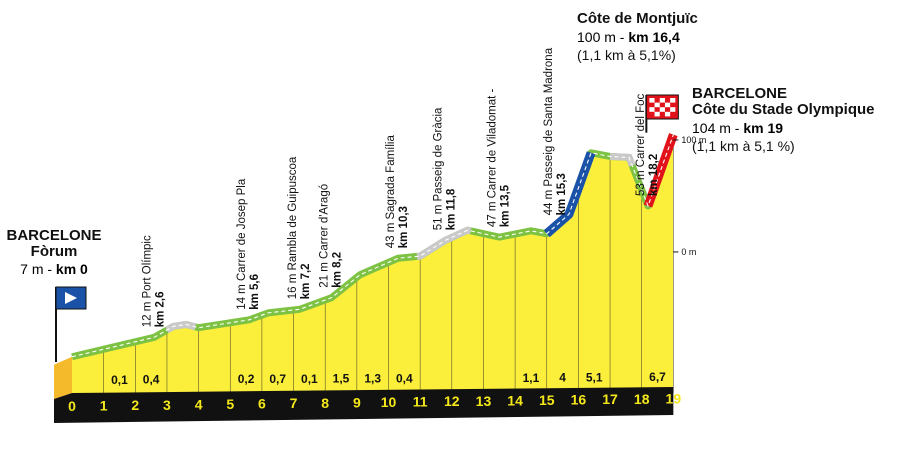  I want to click on km-tick-label: 12, so click(452, 401).